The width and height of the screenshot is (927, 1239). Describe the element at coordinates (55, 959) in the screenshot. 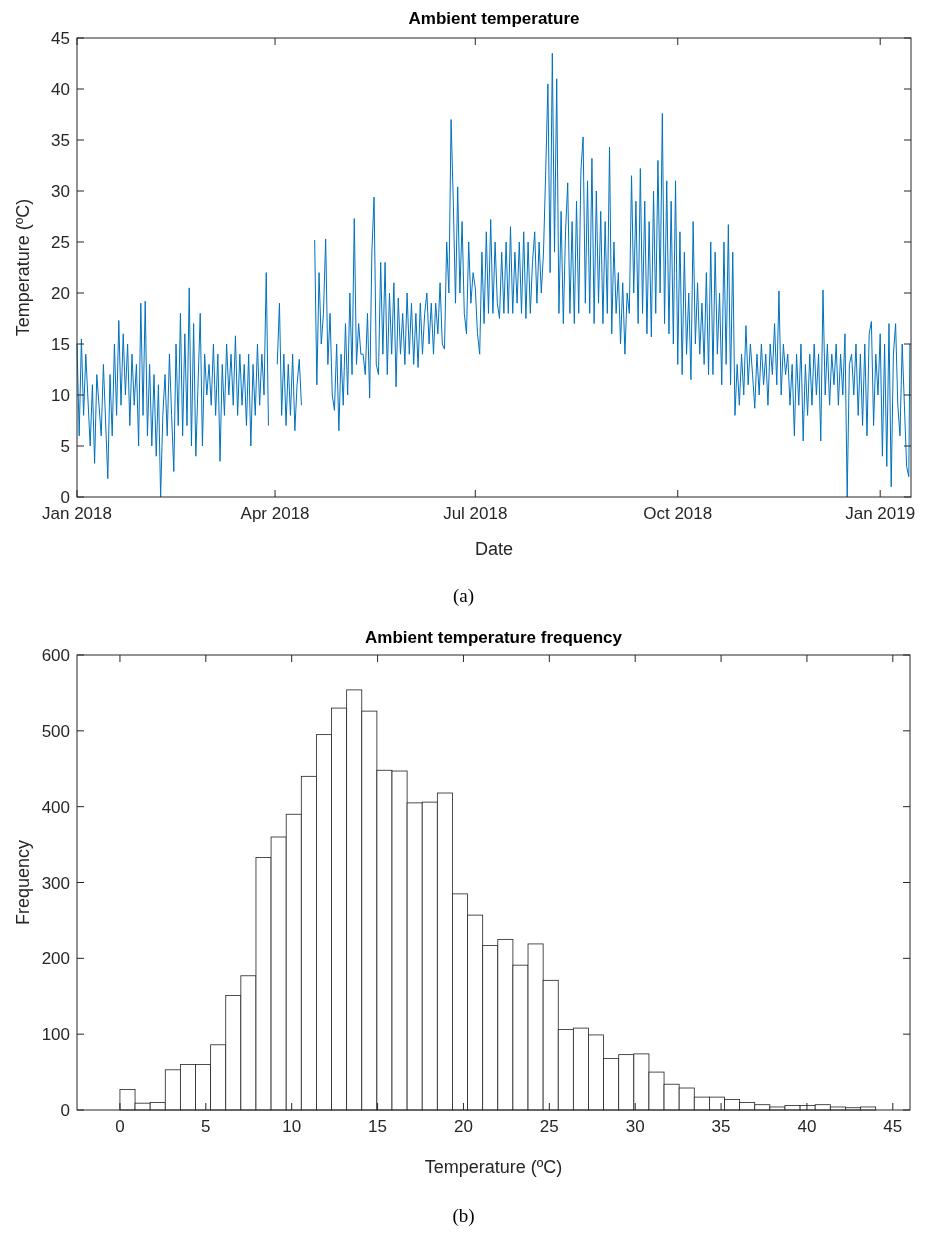

I see `y-tick-label: 200` at that location.